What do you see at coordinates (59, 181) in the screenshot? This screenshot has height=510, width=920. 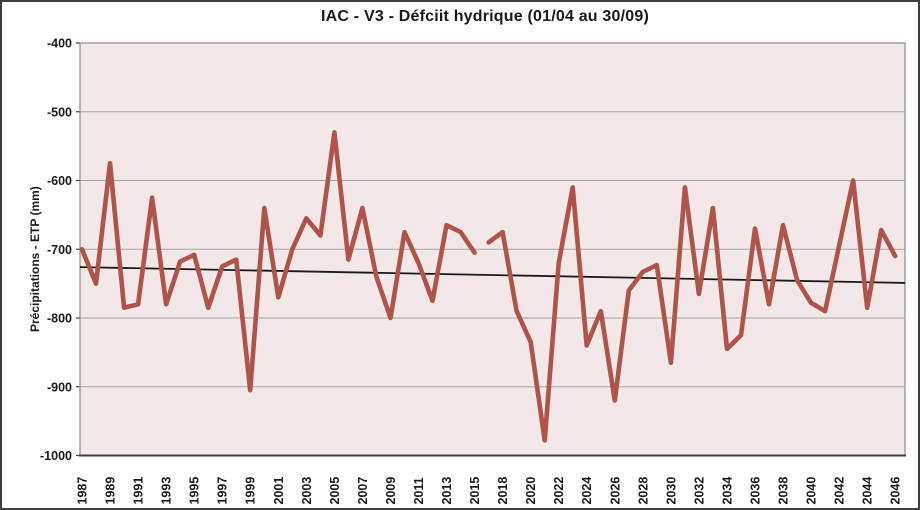 I see `y-tick-label: -600` at bounding box center [59, 181].